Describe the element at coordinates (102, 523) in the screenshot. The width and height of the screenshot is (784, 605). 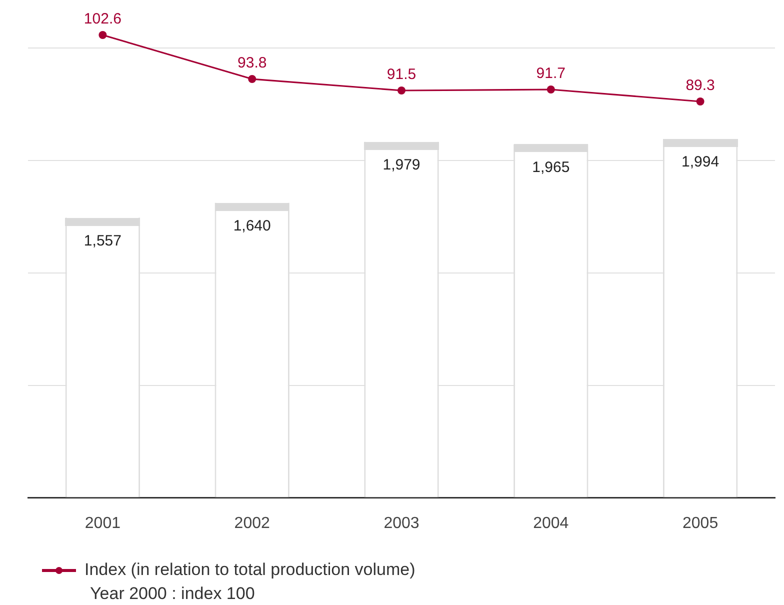
I see `x-tick-label: 2001` at that location.